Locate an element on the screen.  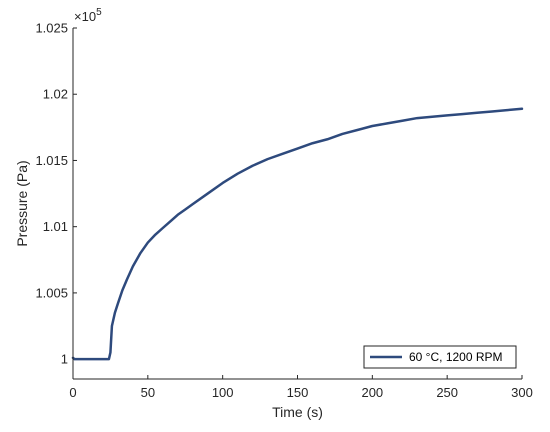
y-exponent-base: ×10 is located at coordinates (85, 16).